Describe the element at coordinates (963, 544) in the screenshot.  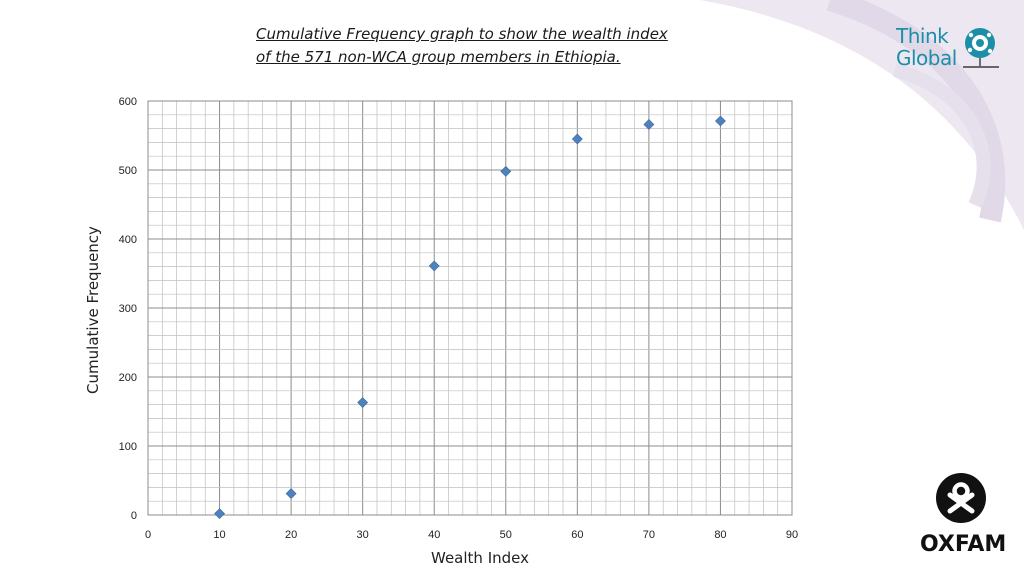
I see `oxfam-logo-text: OXFAM` at that location.